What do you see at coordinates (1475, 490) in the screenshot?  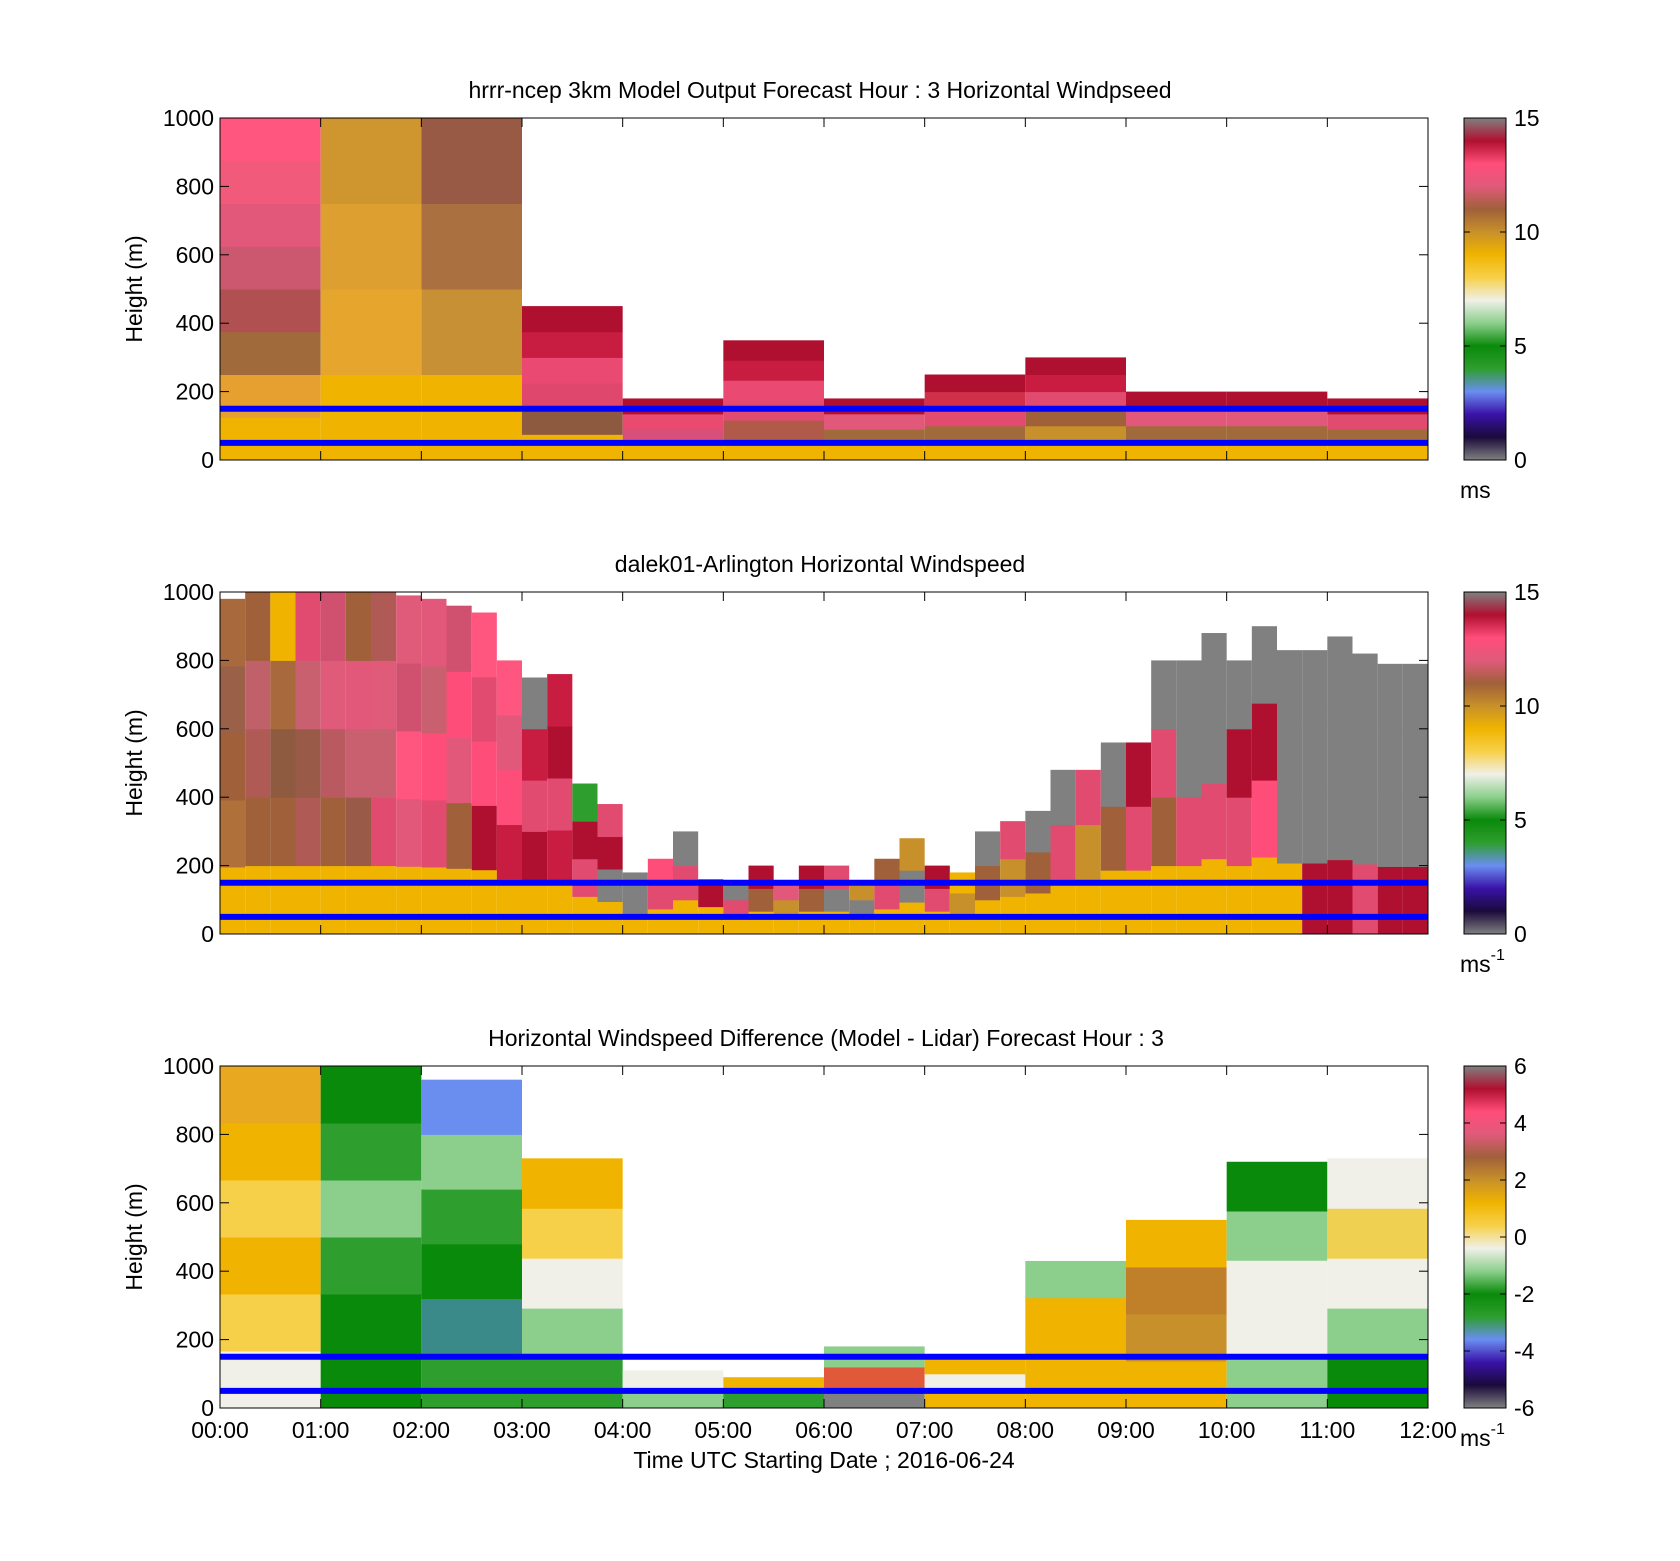 I see `colorbar-unit-label: ms` at bounding box center [1475, 490].